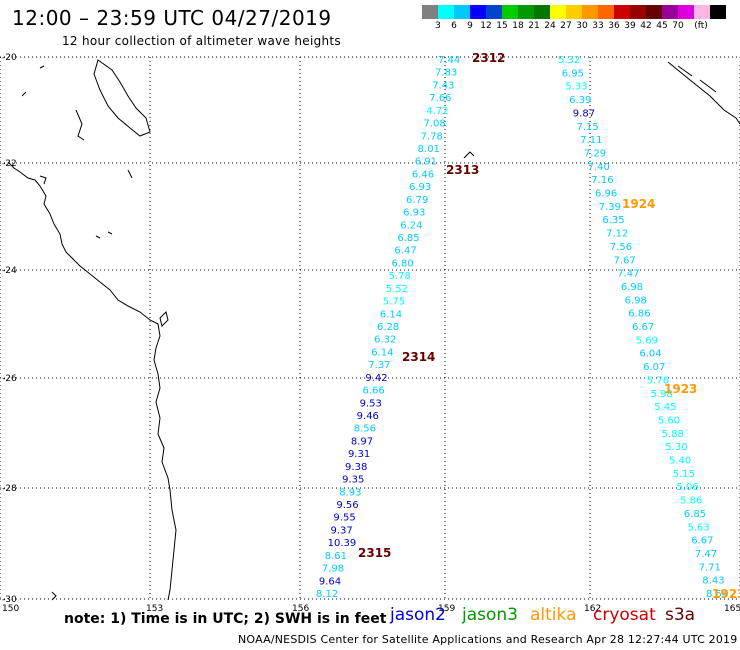 The height and width of the screenshot is (650, 740). Describe the element at coordinates (584, 113) in the screenshot. I see `wave-height-value: 9.87` at that location.